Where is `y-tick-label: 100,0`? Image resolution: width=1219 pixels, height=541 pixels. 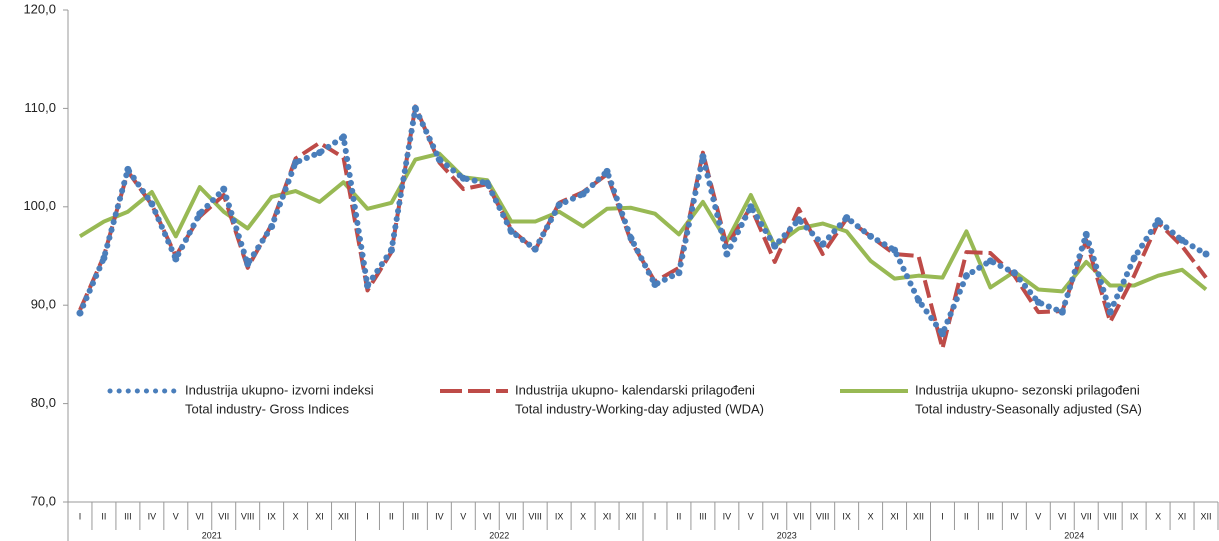 y-tick-label: 100,0 is located at coordinates (39, 205).